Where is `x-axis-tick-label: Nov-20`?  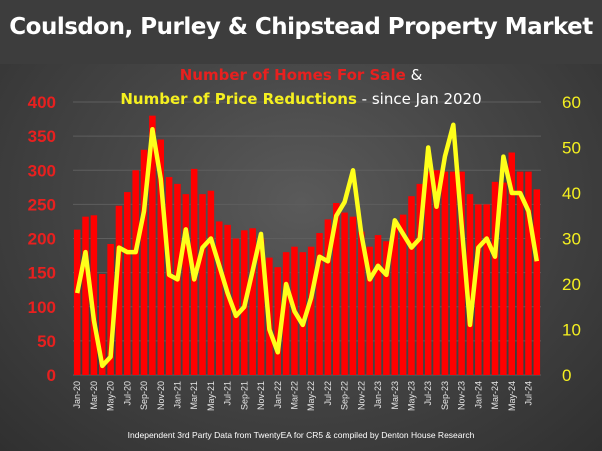
x-axis-tick-label: Nov-20 is located at coordinates (161, 395).